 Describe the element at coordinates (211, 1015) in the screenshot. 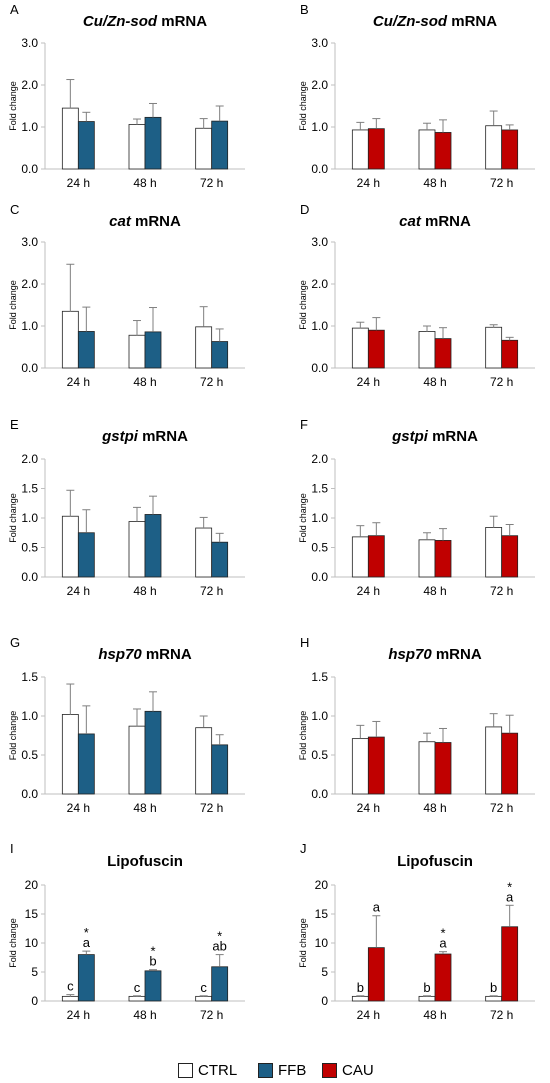

I see `x-tick-label-i: 72 h` at that location.